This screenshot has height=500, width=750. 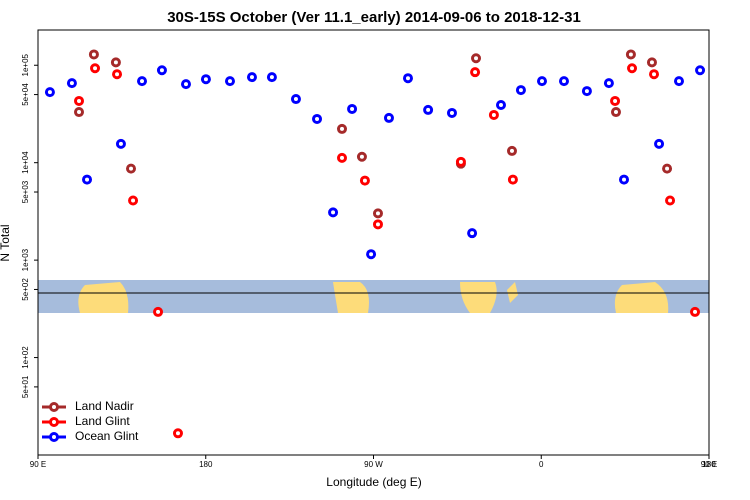 What do you see at coordinates (25, 357) in the screenshot?
I see `y-tick-label: 1e+02` at bounding box center [25, 357].